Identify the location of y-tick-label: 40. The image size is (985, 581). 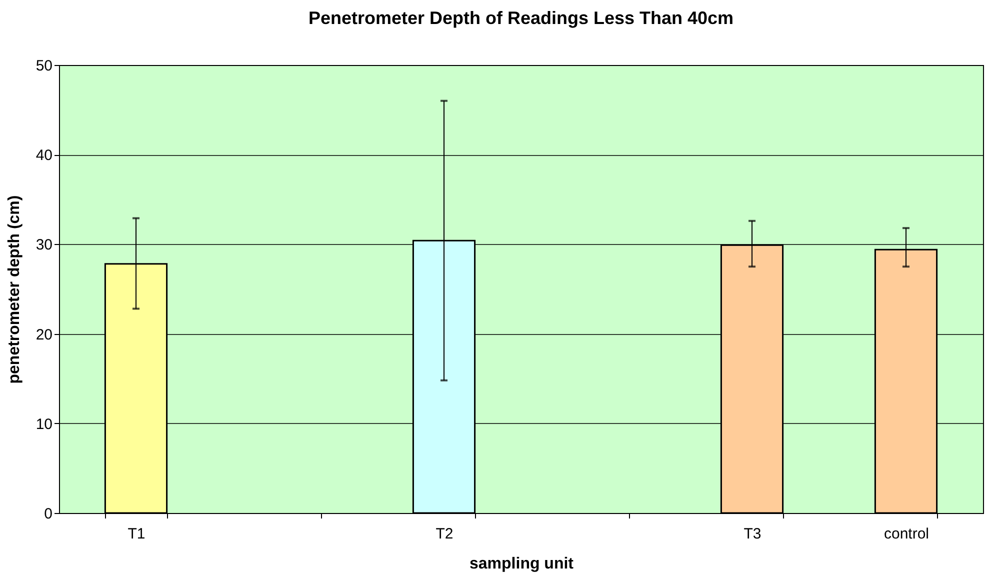
(44, 155).